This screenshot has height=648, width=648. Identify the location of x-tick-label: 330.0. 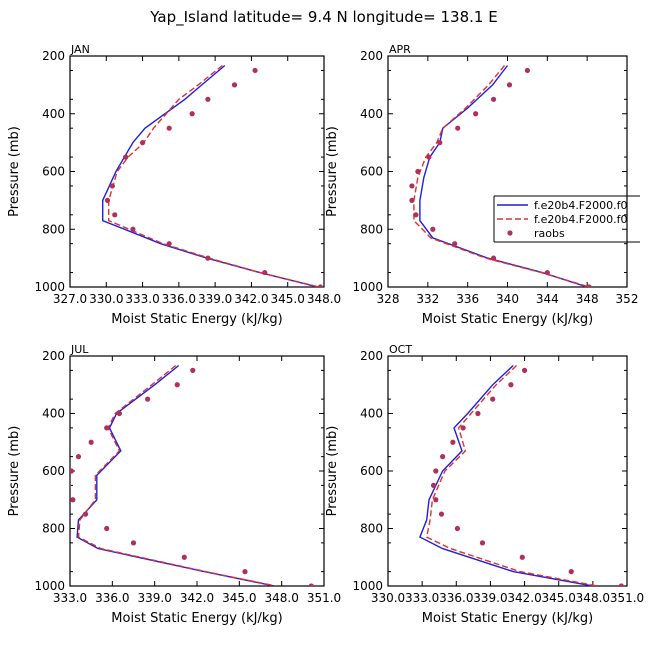
(106, 299).